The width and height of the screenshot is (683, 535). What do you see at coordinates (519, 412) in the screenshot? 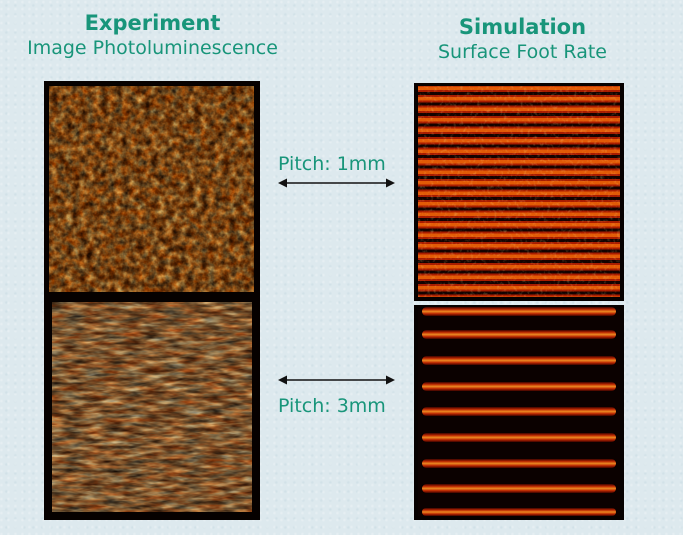
I see `simulation-image-pitch-3mm` at bounding box center [519, 412].